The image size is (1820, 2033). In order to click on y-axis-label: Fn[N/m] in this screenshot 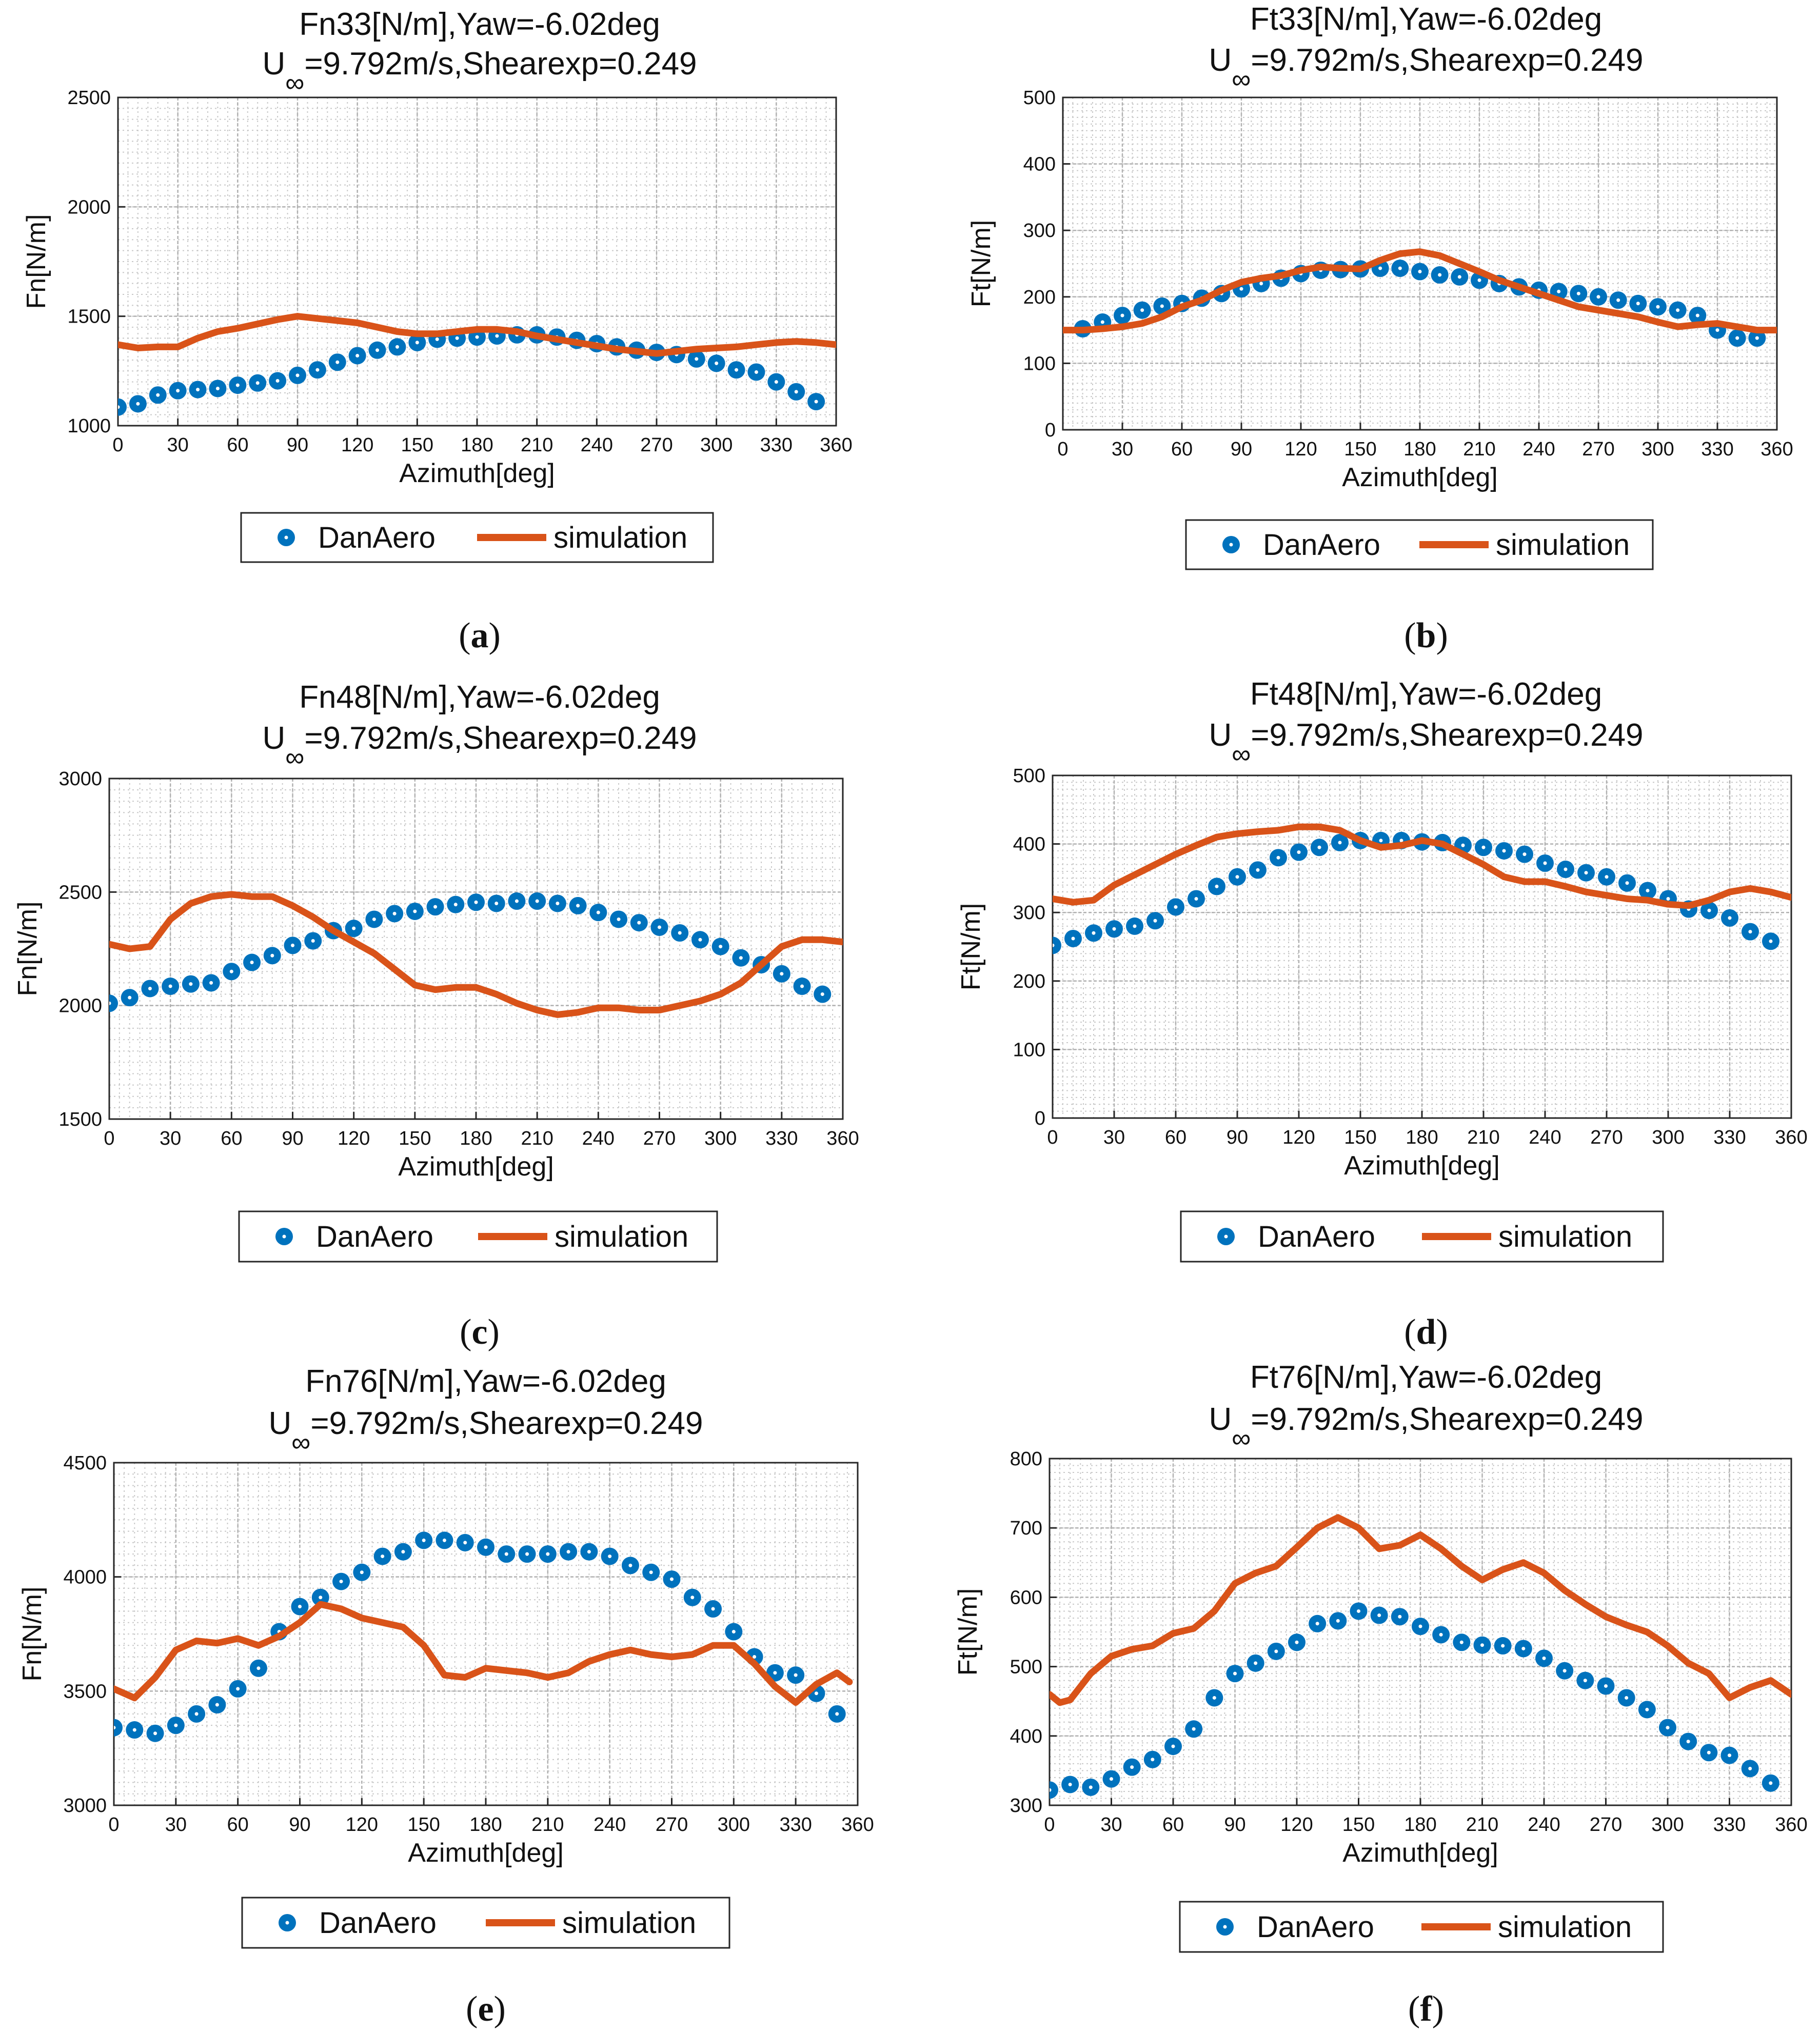, I will do `click(28, 949)`.